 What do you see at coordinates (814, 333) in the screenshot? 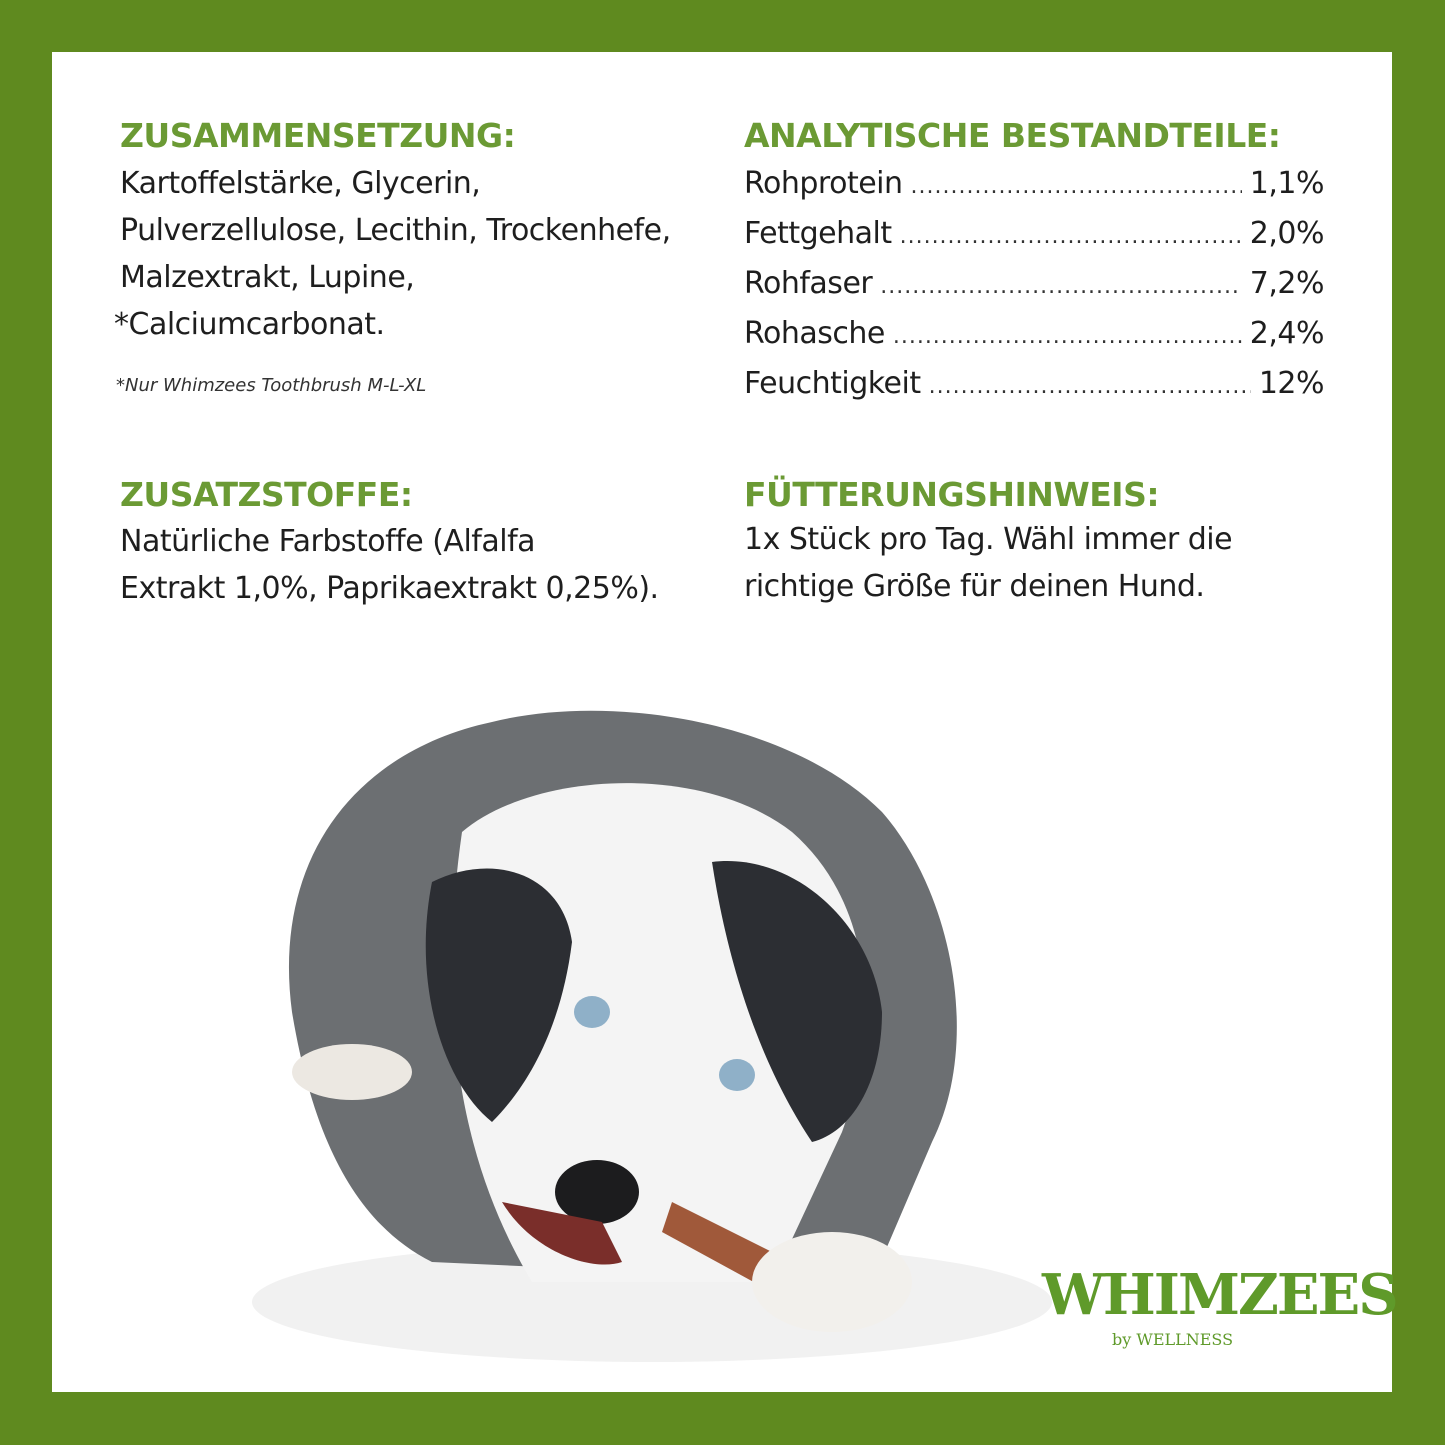
I see `row-label: Rohasche` at bounding box center [814, 333].